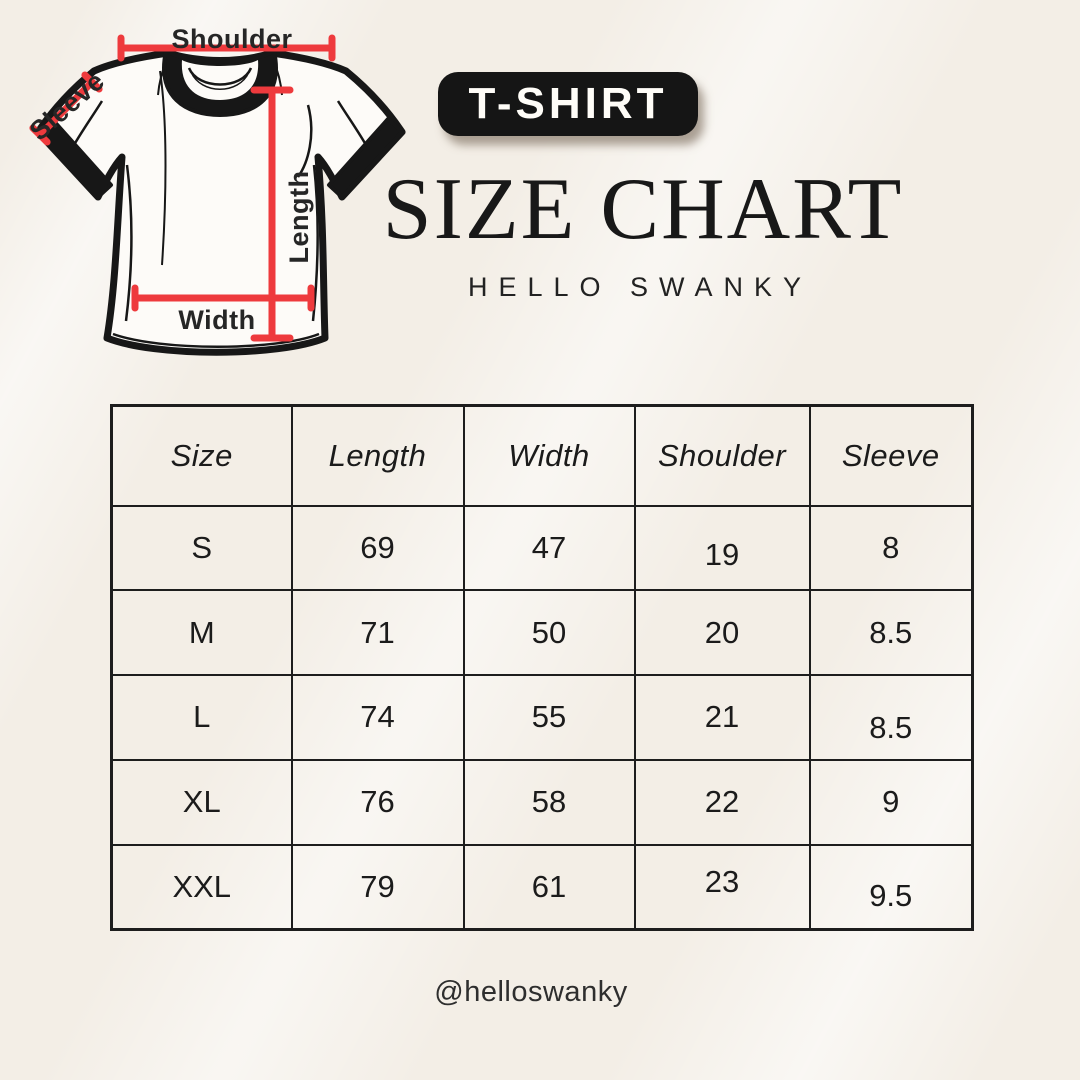 The image size is (1080, 1080). What do you see at coordinates (377, 548) in the screenshot?
I see `table-cell: 69` at bounding box center [377, 548].